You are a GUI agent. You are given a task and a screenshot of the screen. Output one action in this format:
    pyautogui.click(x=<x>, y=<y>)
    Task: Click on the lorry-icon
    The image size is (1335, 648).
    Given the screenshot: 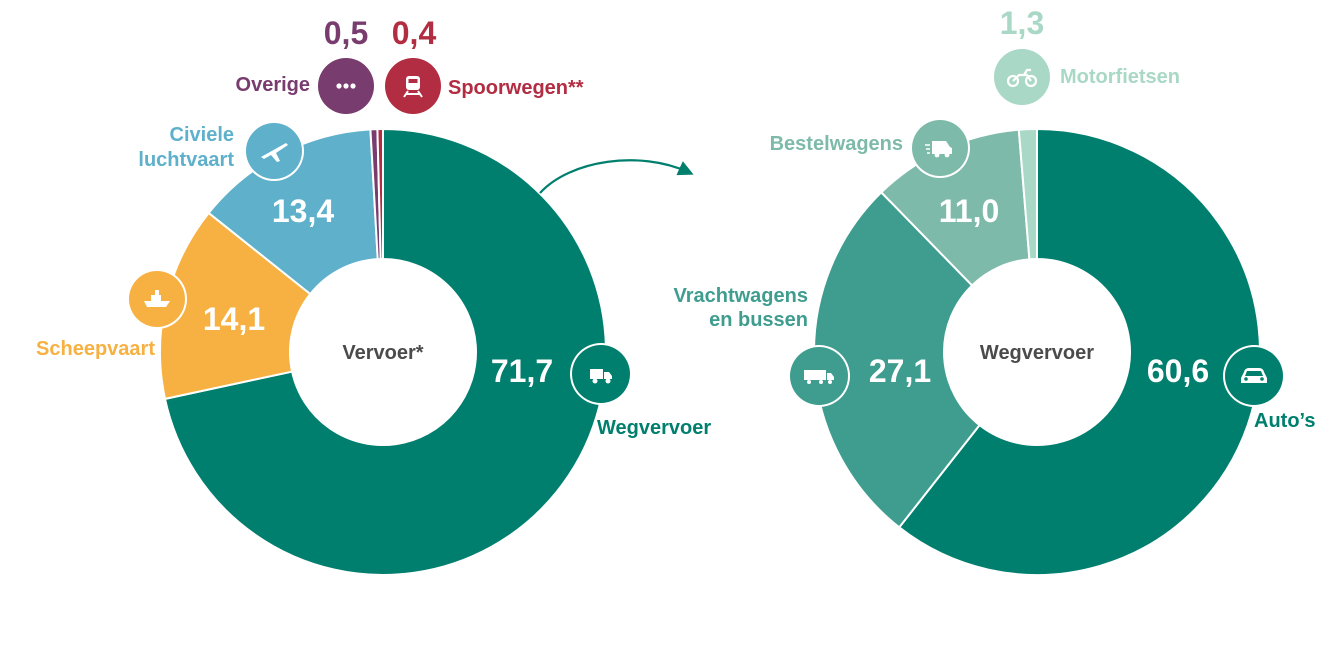 What is the action you would take?
    pyautogui.click(x=819, y=376)
    